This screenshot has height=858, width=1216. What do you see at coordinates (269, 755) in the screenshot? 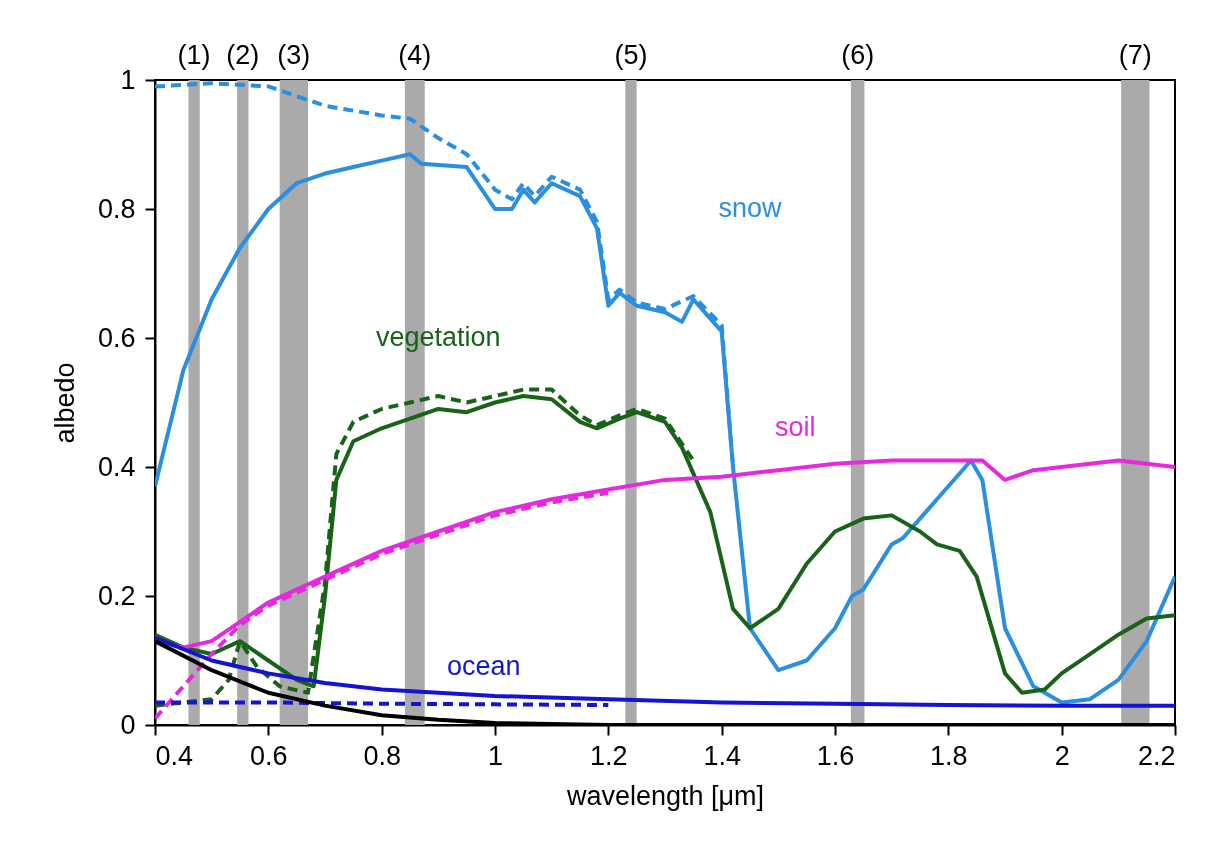
I see `x-tick-label: 0.6` at bounding box center [269, 755].